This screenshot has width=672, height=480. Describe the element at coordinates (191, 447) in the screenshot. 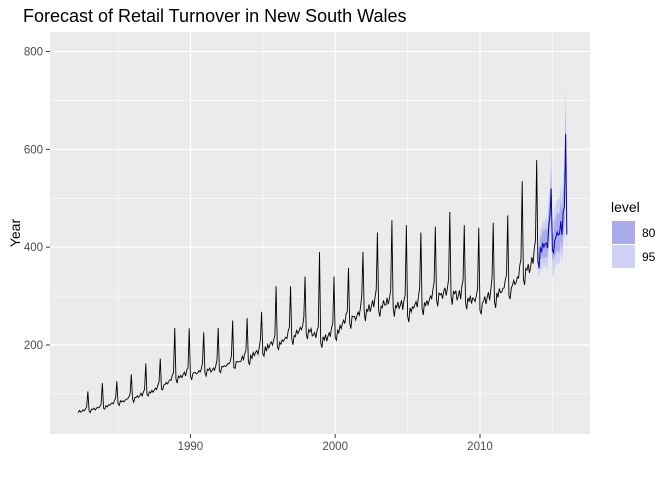

I see `x-tick-label: 1990` at that location.